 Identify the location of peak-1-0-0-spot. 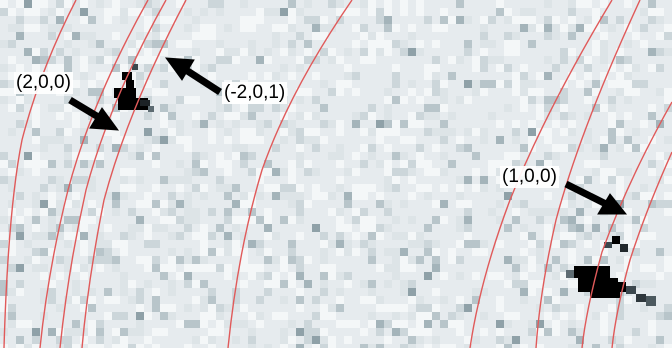
(611, 271).